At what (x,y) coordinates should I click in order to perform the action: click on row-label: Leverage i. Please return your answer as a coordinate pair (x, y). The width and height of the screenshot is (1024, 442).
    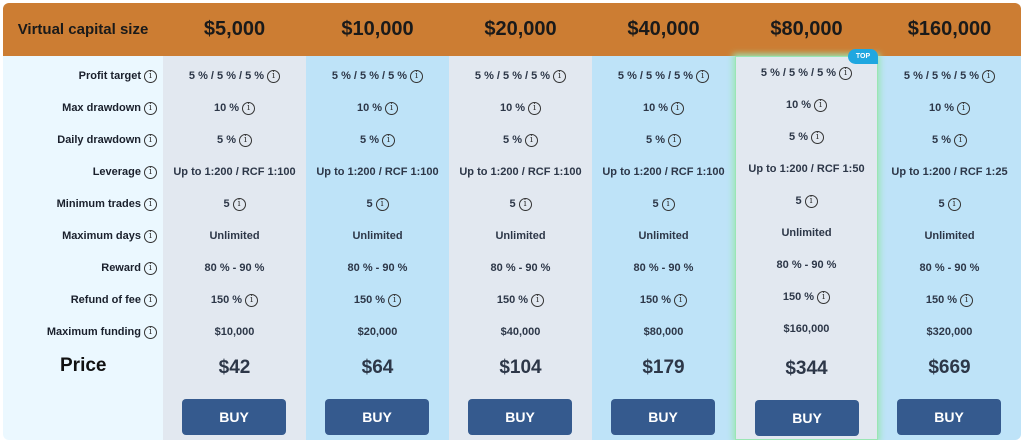
    Looking at the image, I should click on (83, 172).